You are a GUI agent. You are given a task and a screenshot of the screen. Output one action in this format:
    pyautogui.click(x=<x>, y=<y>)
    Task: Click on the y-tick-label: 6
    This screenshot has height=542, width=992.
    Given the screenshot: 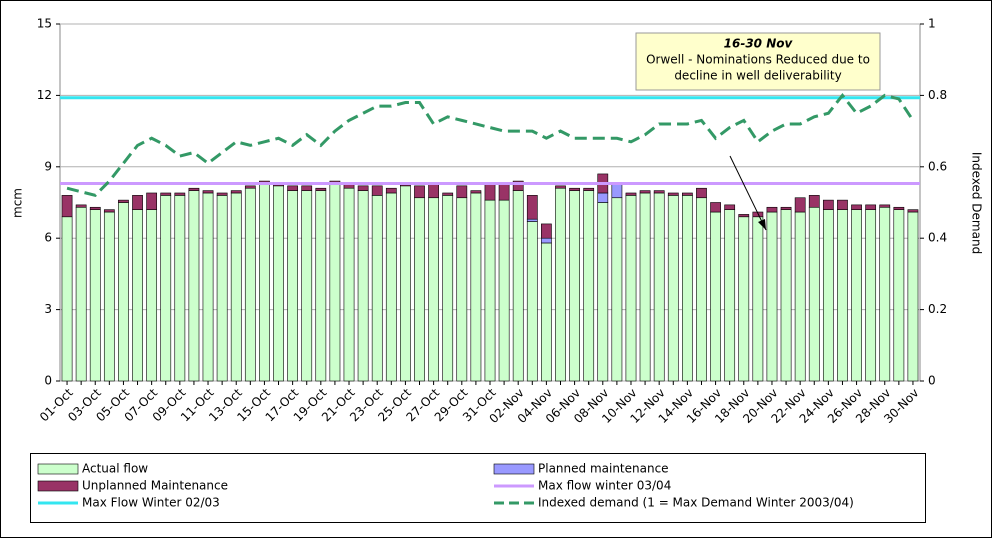 What is the action you would take?
    pyautogui.click(x=48, y=238)
    